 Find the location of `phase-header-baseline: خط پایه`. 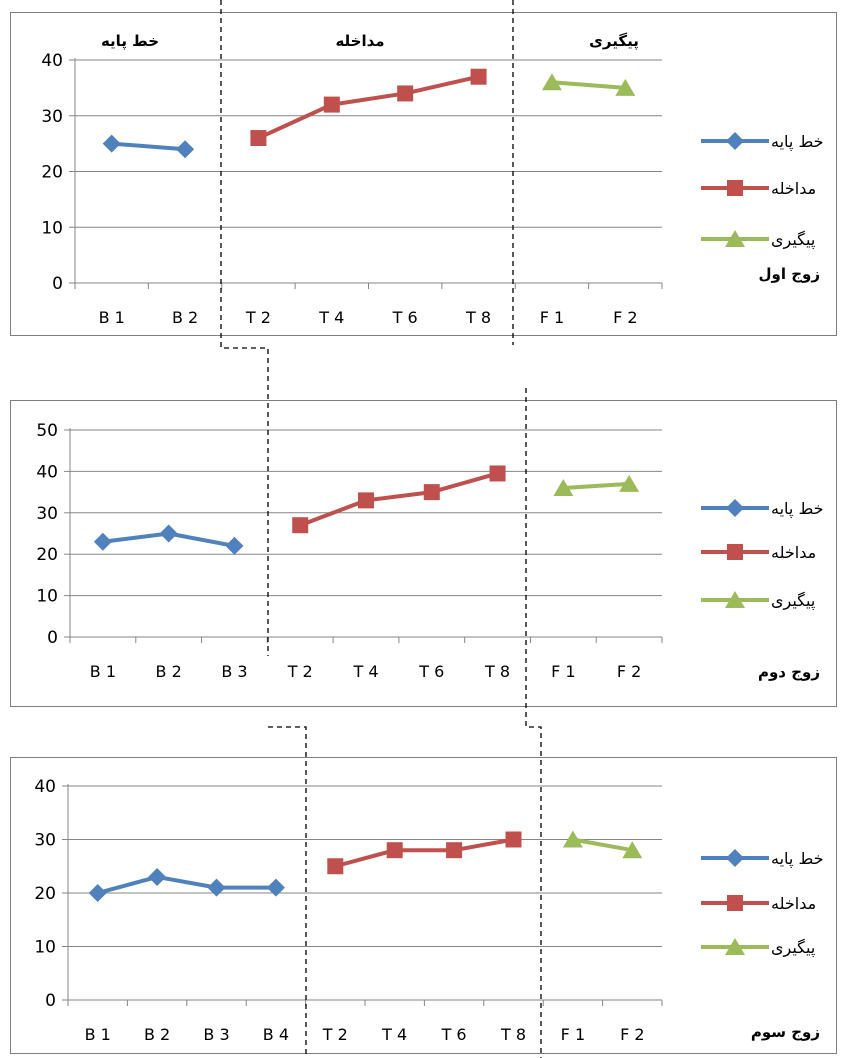

phase-header-baseline: خط پایه is located at coordinates (130, 41).